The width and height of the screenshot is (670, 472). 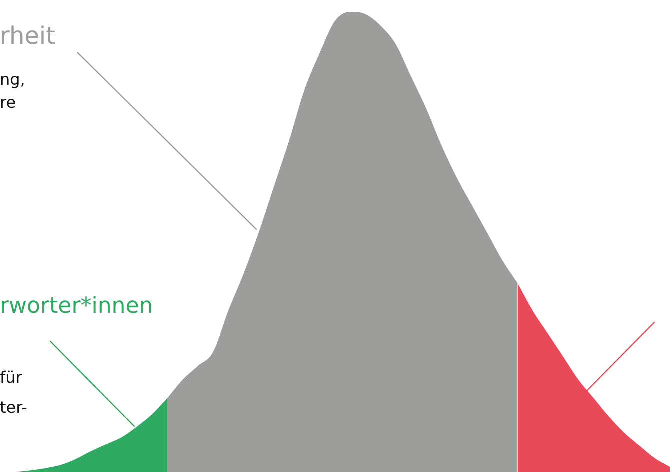 What do you see at coordinates (14, 407) in the screenshot?
I see `annotation: ter-` at bounding box center [14, 407].